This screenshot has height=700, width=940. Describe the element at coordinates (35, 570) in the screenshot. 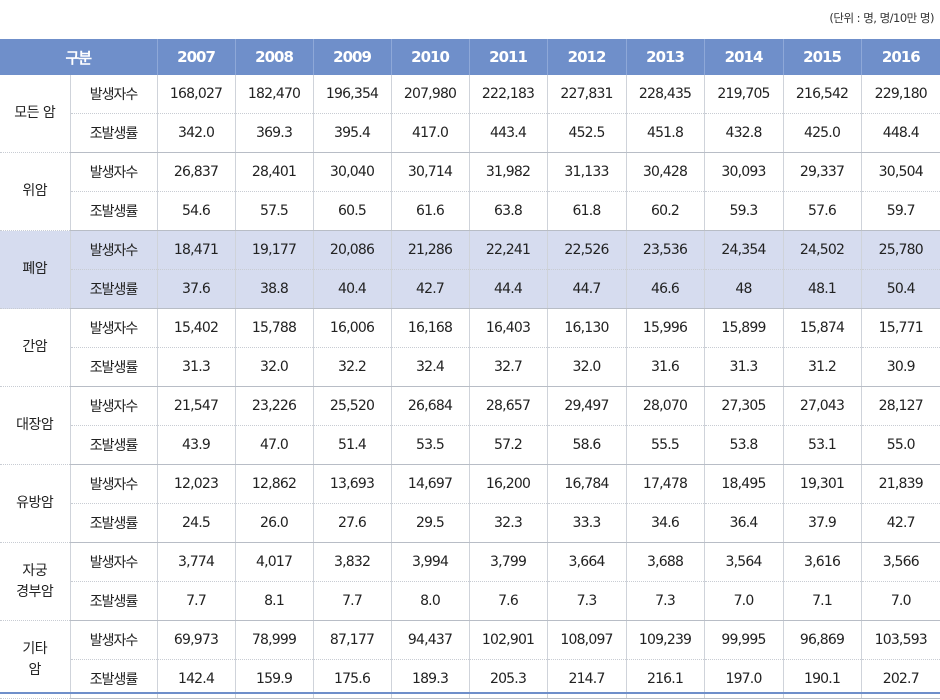

I see `cancer-type-label-line: 자궁` at that location.